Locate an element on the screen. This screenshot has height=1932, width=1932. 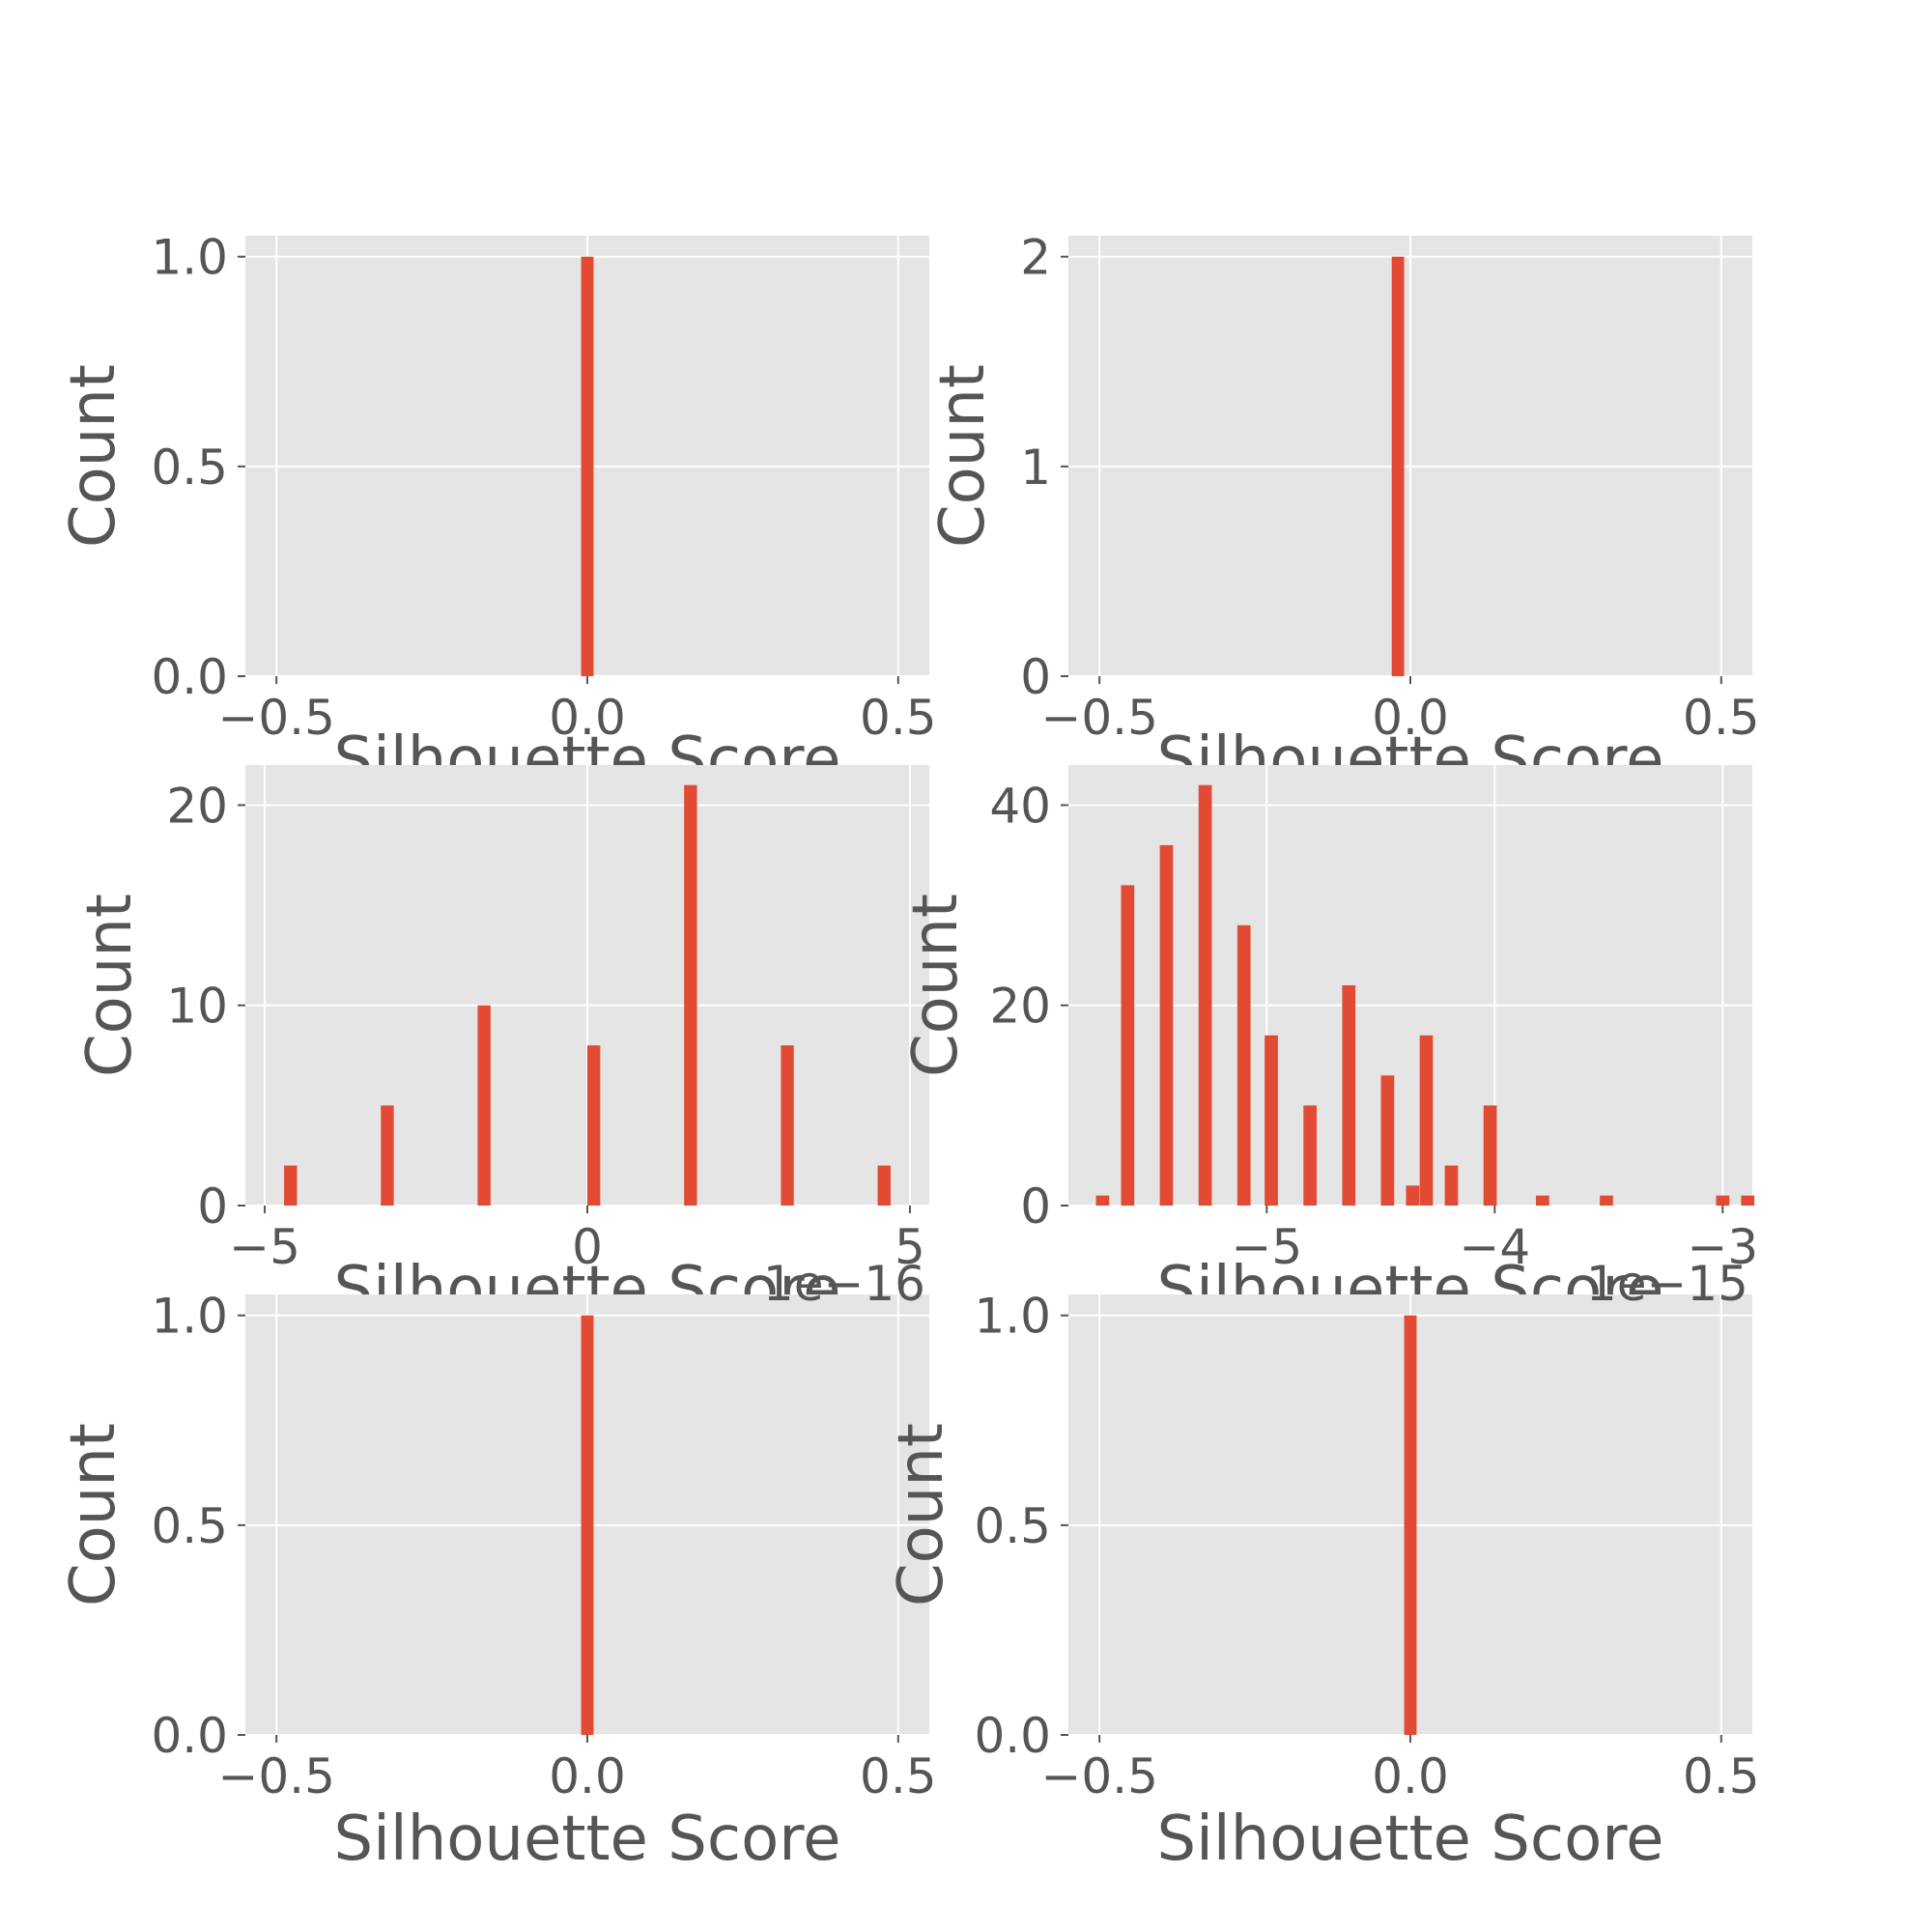
y-tick-label: 1 is located at coordinates (1035, 468).